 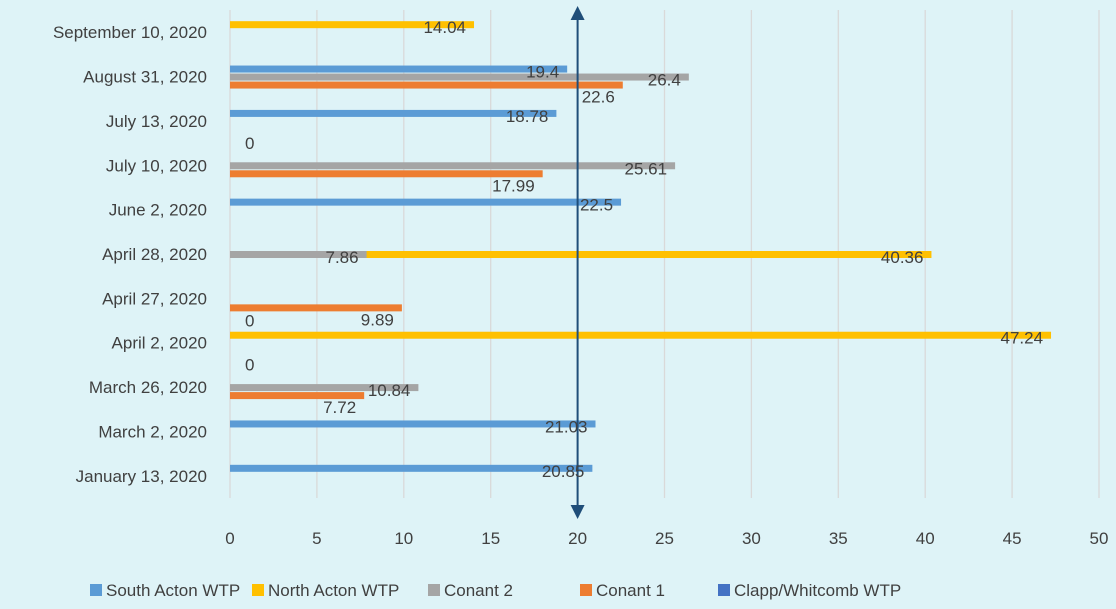 I want to click on data-label: 7.72, so click(x=339, y=407).